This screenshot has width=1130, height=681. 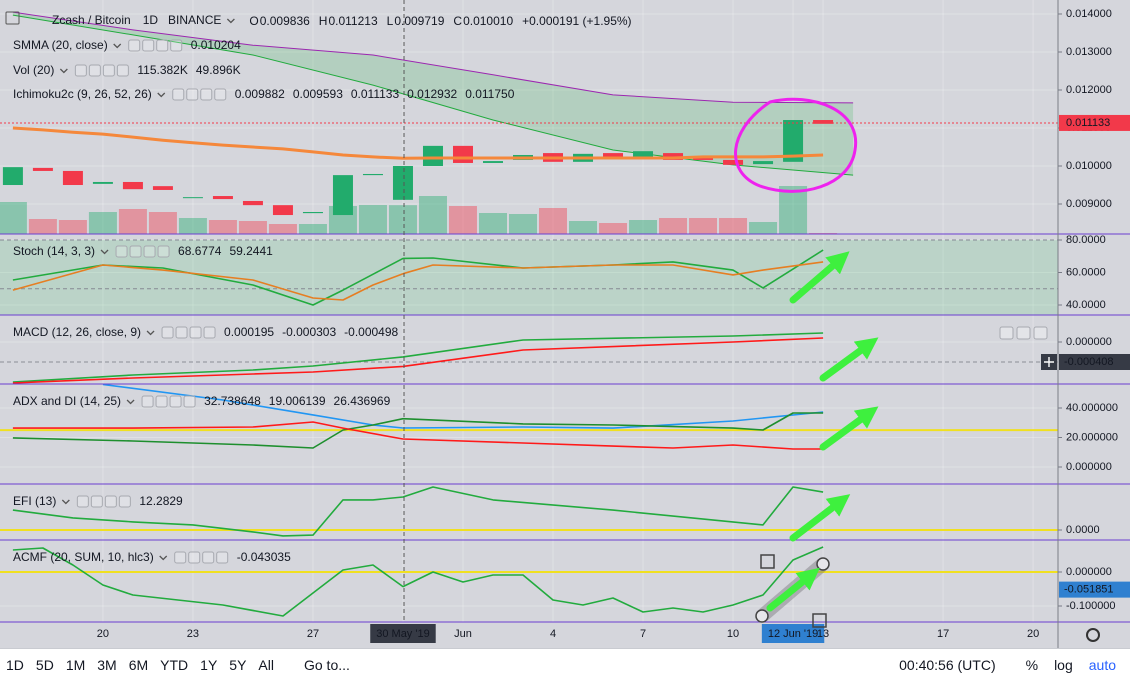 What do you see at coordinates (151, 20) in the screenshot?
I see `interval: 1D` at bounding box center [151, 20].